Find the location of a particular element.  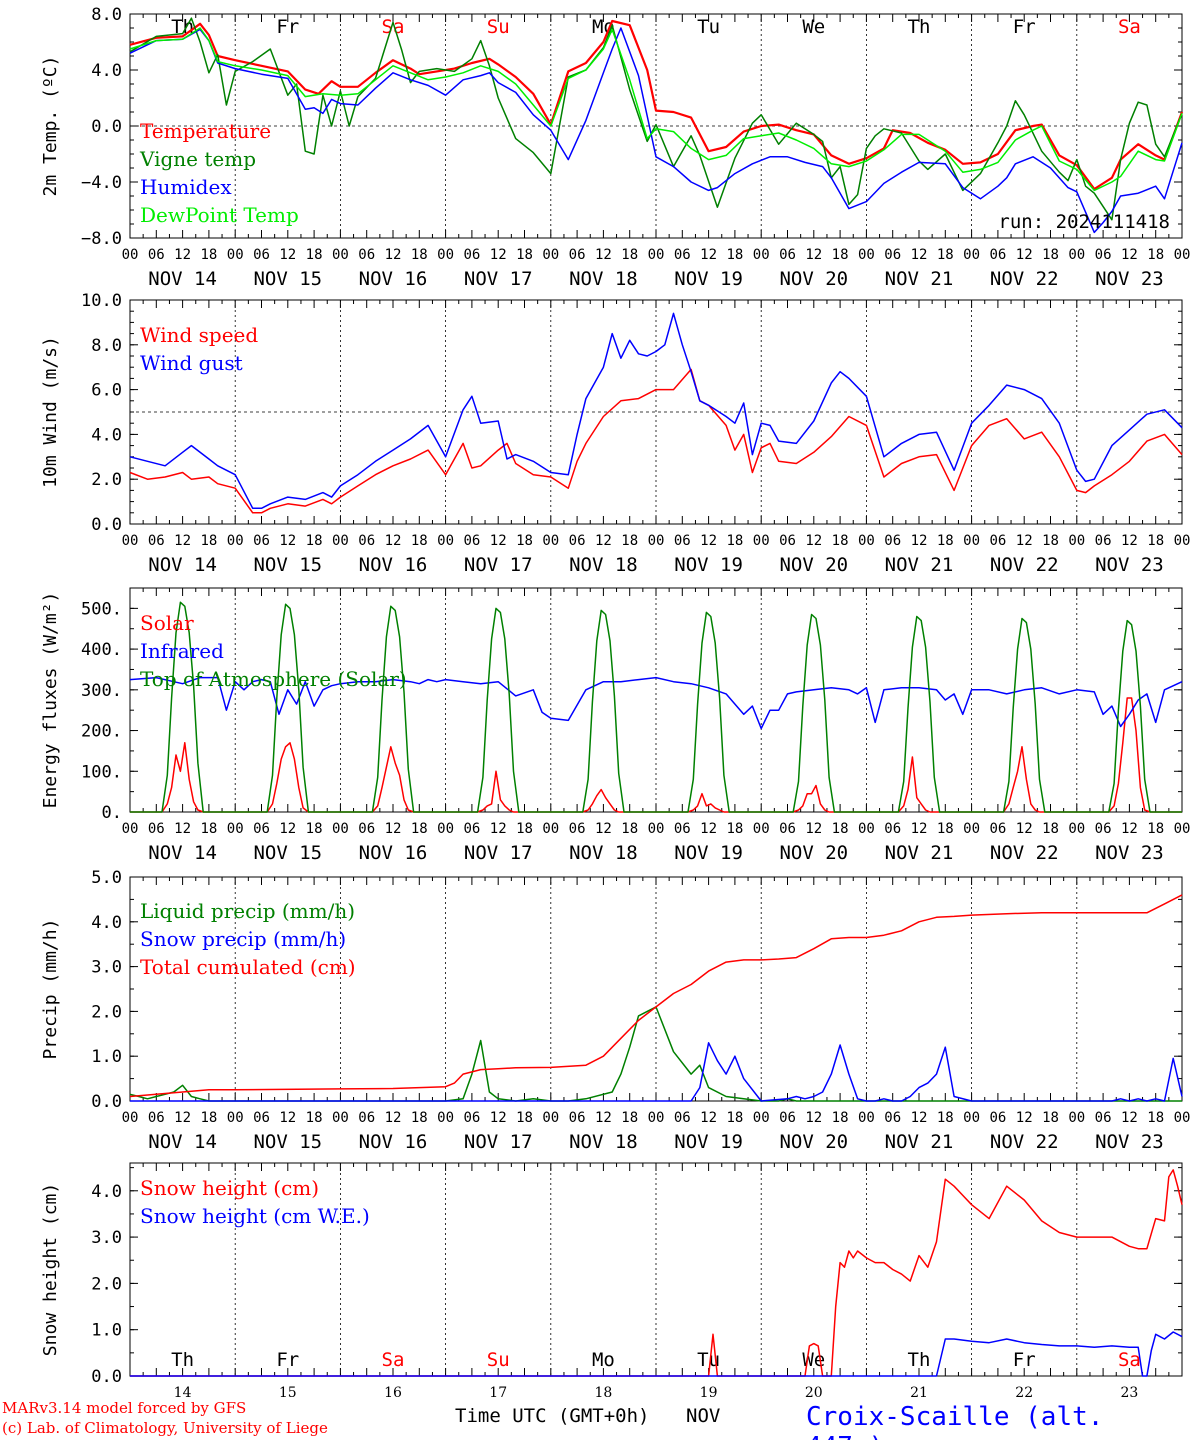

legend-label: Snow height (cm) is located at coordinates (229, 1188).